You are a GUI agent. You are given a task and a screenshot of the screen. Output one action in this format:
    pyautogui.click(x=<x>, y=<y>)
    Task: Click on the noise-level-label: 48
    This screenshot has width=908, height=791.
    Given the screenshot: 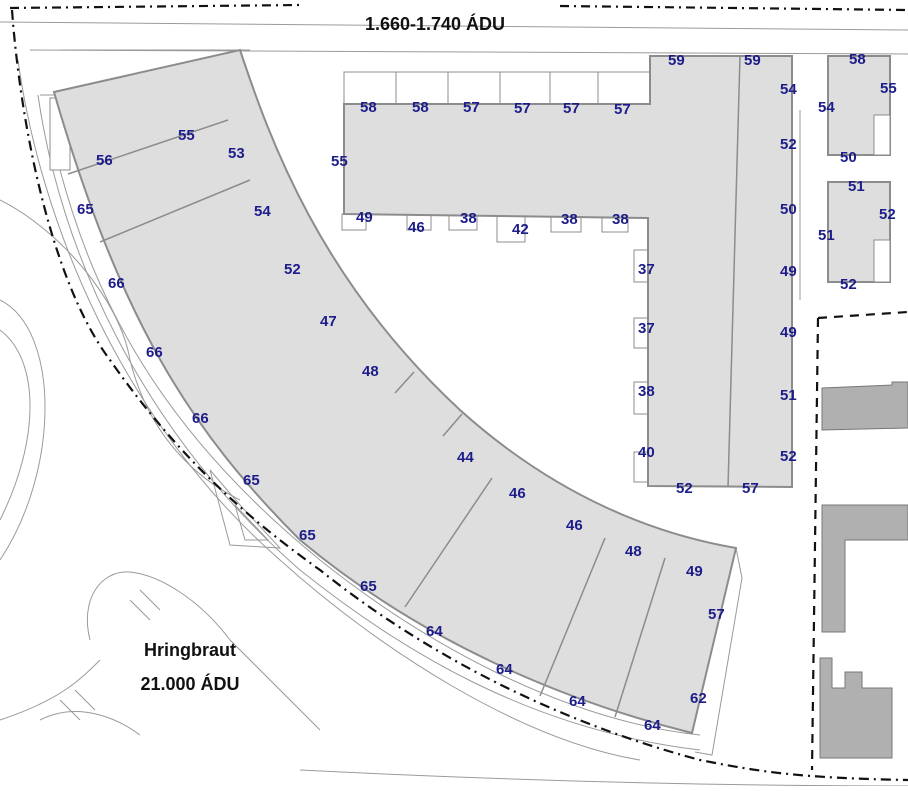 What is the action you would take?
    pyautogui.click(x=633, y=551)
    